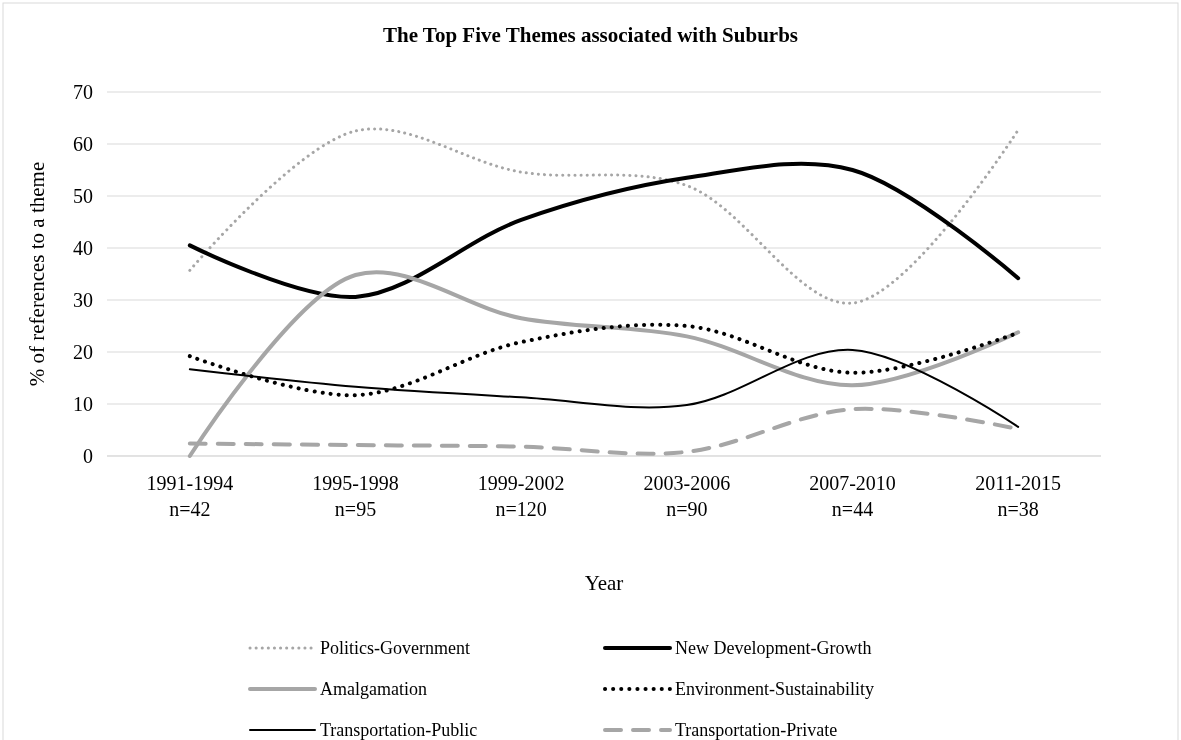 The image size is (1181, 740). I want to click on x-tick-label: 1995-1998 n=95, so click(355, 496).